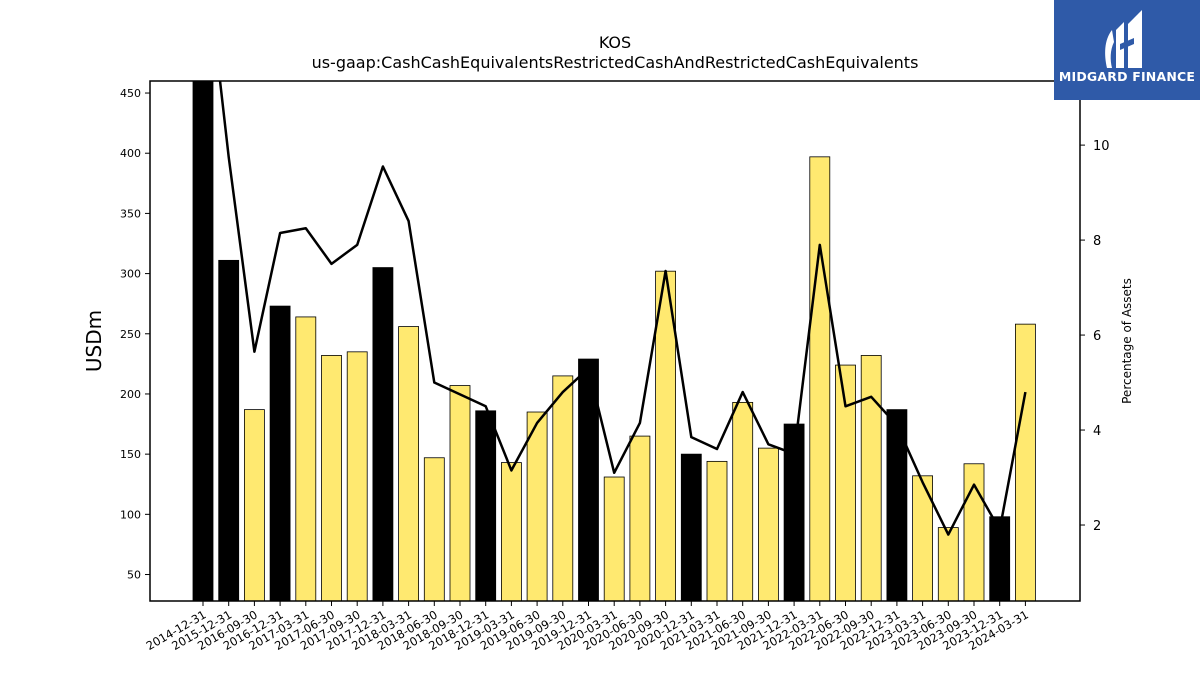 Image resolution: width=1200 pixels, height=675 pixels. I want to click on y-tick-label: 250, so click(130, 334).